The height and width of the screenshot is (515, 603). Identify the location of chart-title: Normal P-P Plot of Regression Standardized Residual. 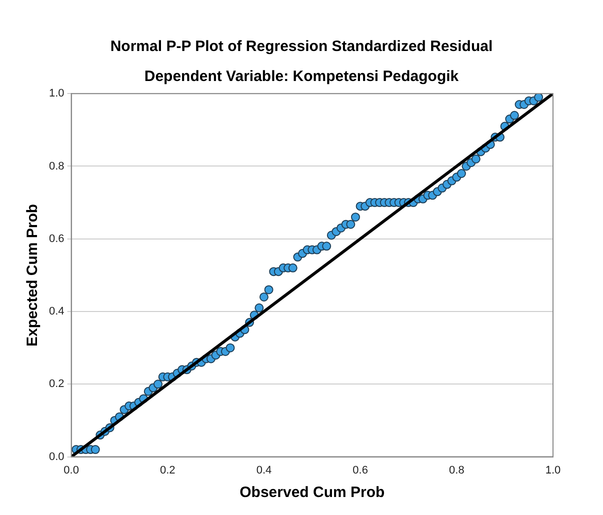
(301, 46).